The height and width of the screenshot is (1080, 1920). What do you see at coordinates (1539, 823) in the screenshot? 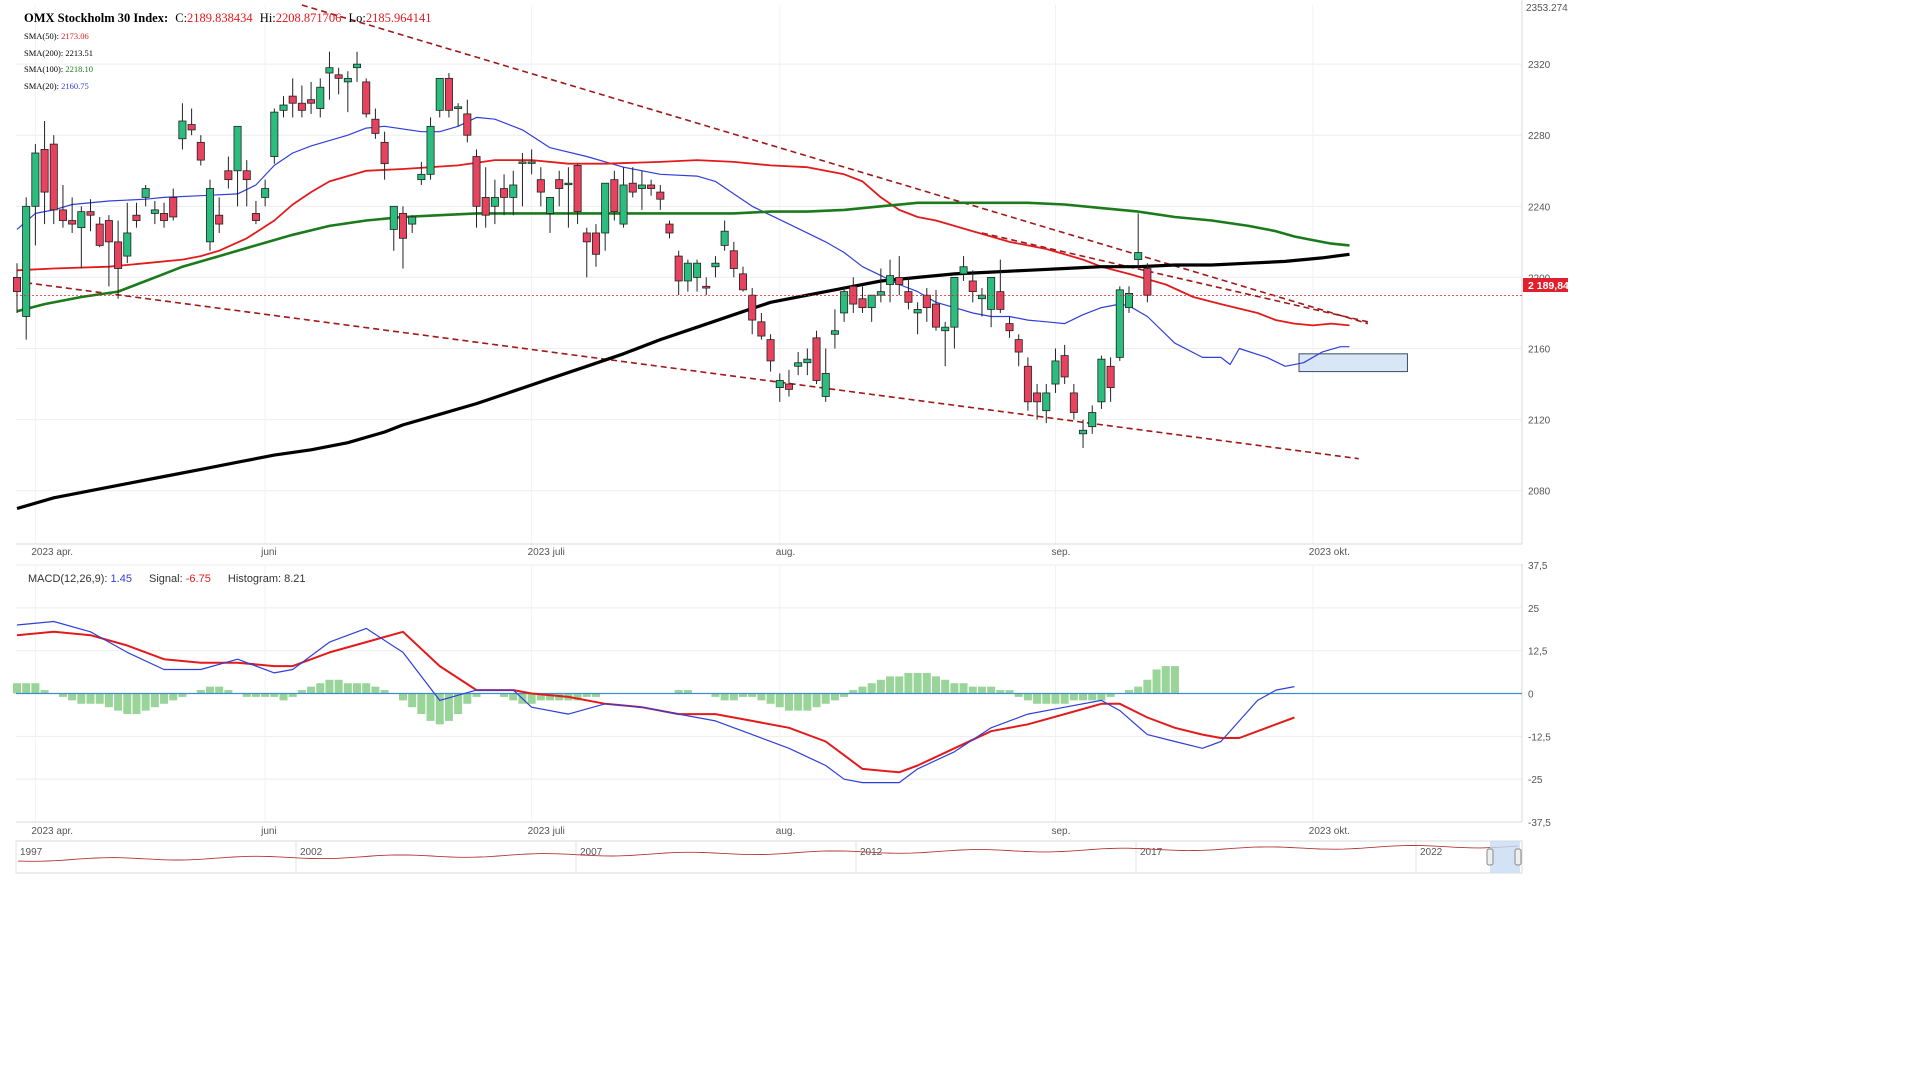
I see `macd-tick-label: -37,5` at bounding box center [1539, 823].